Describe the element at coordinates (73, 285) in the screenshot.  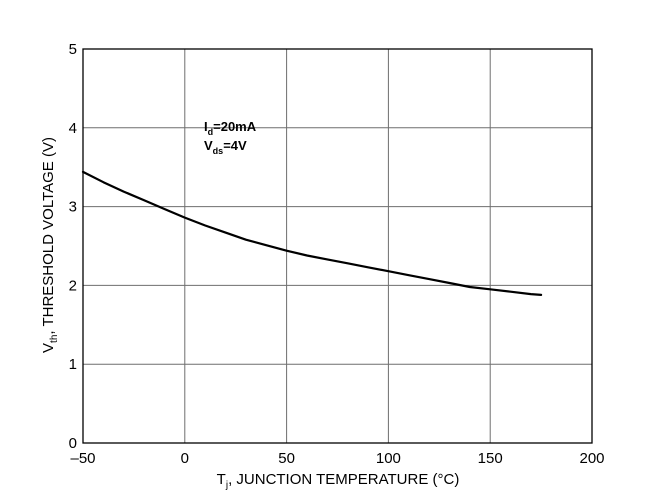
I see `y-tick-label: 2` at that location.